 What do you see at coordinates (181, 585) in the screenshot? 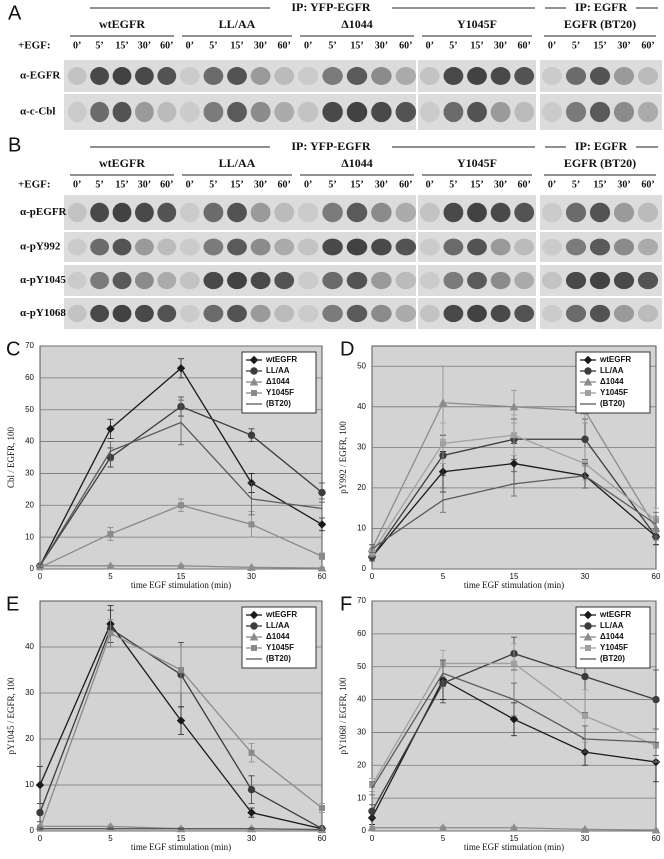
I see `x-axis-label: time EGF stimulation (min)` at bounding box center [181, 585].